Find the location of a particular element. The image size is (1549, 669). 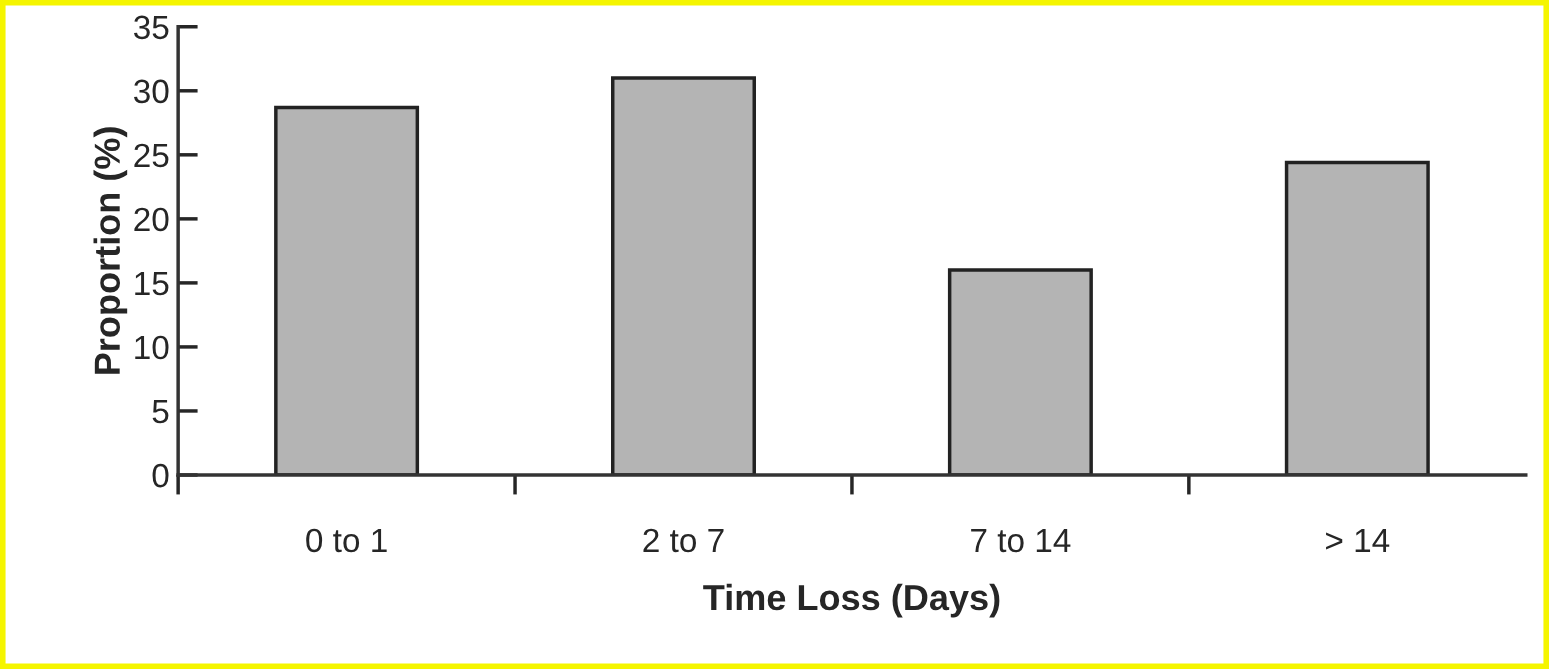

x-axis-title: Time Loss (Days) is located at coordinates (851, 600).